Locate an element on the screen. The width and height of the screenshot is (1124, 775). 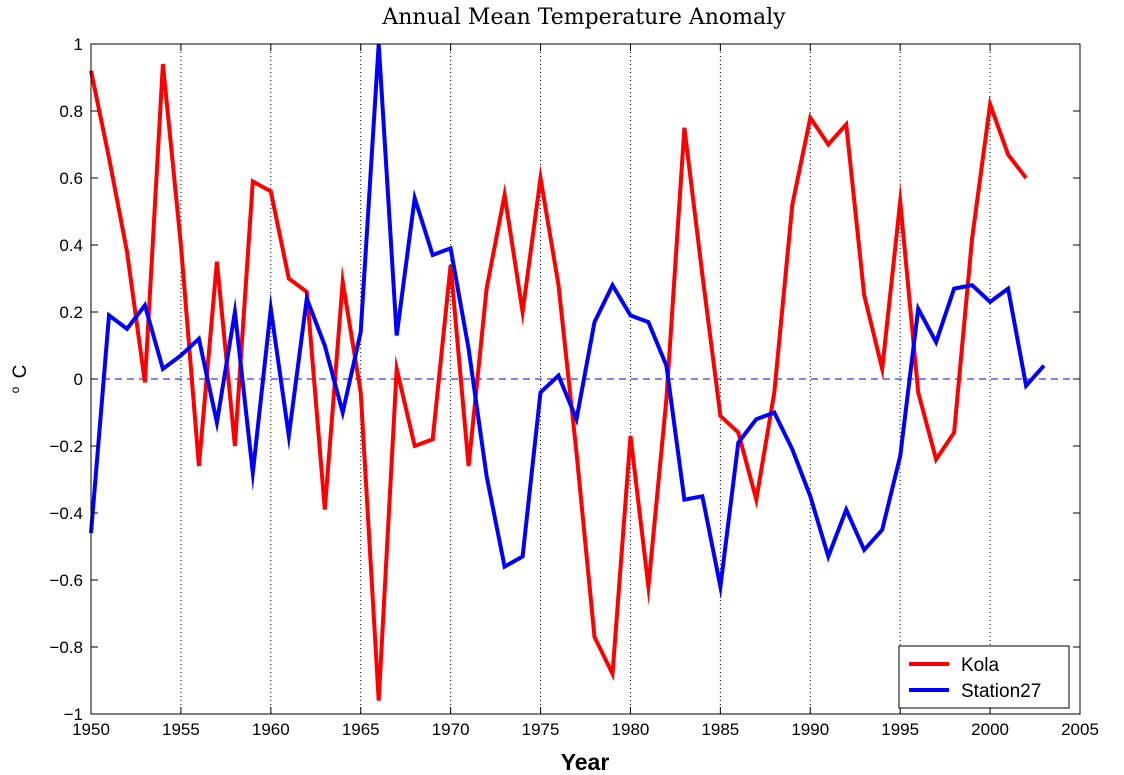
y-axis-label-unit: C is located at coordinates (20, 372).